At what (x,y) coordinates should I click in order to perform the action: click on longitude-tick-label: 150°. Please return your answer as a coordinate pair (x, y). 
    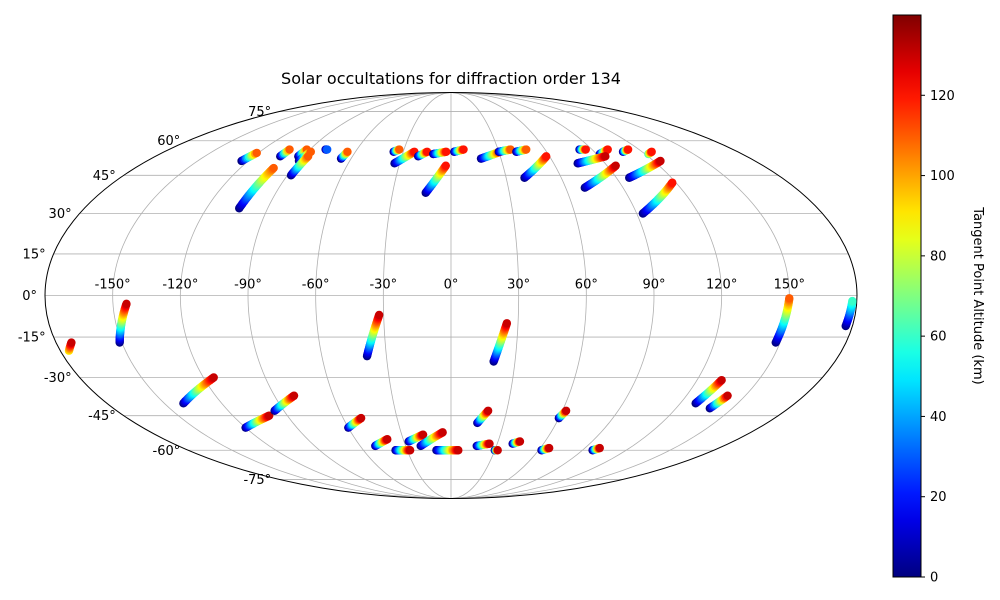
    Looking at the image, I should click on (789, 285).